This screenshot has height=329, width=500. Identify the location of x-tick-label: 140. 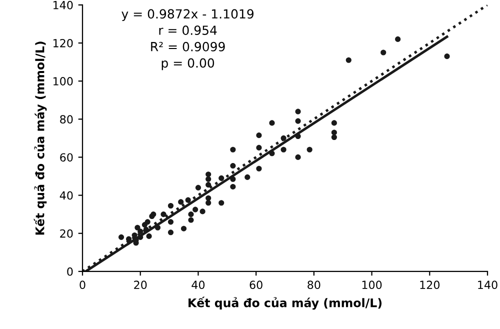
(488, 285).